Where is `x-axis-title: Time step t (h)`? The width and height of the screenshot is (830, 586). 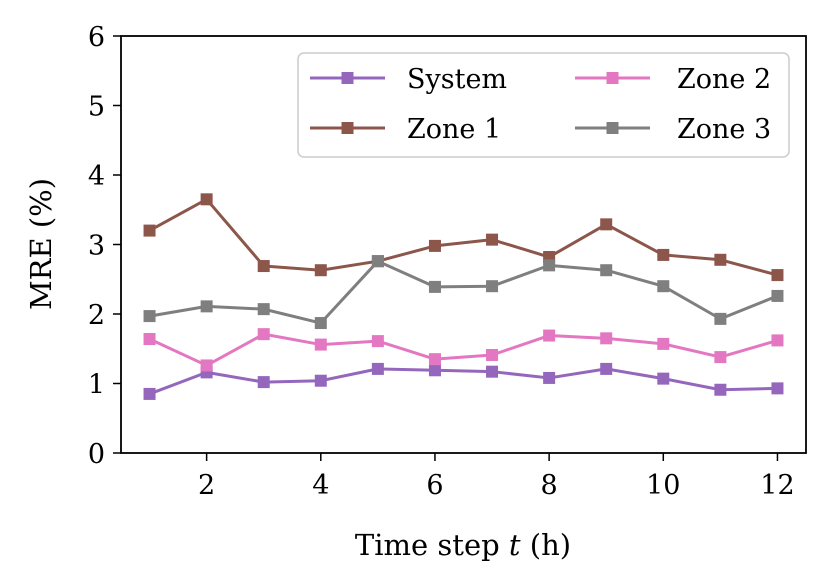
x-axis-title: Time step t (h) is located at coordinates (463, 545).